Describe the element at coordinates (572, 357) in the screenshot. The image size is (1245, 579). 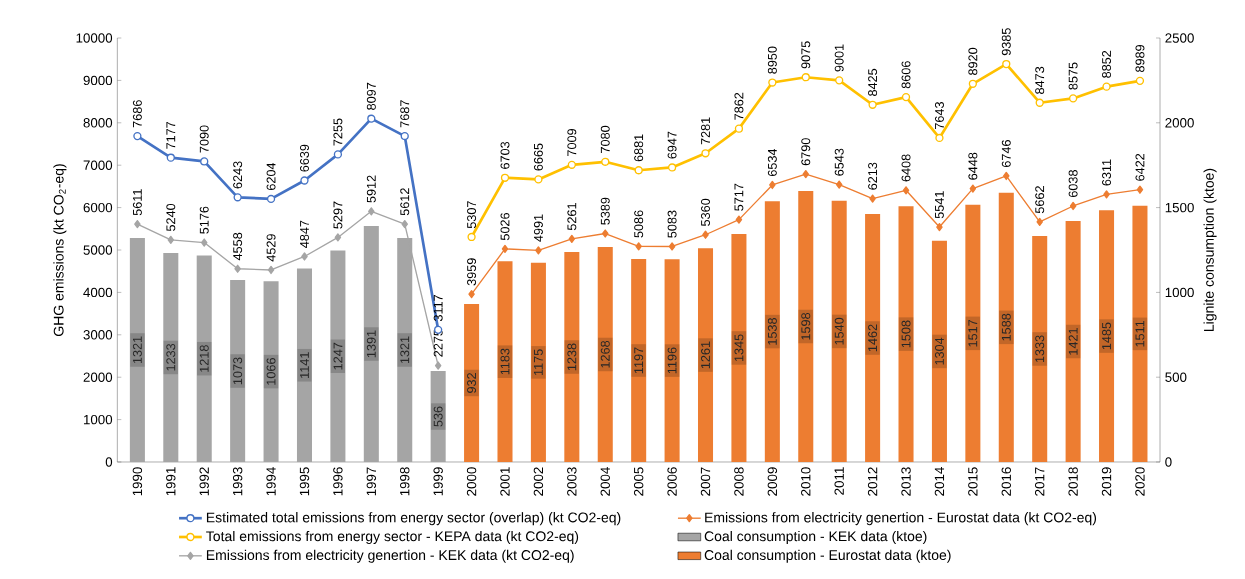
I see `data-label: 1238` at that location.